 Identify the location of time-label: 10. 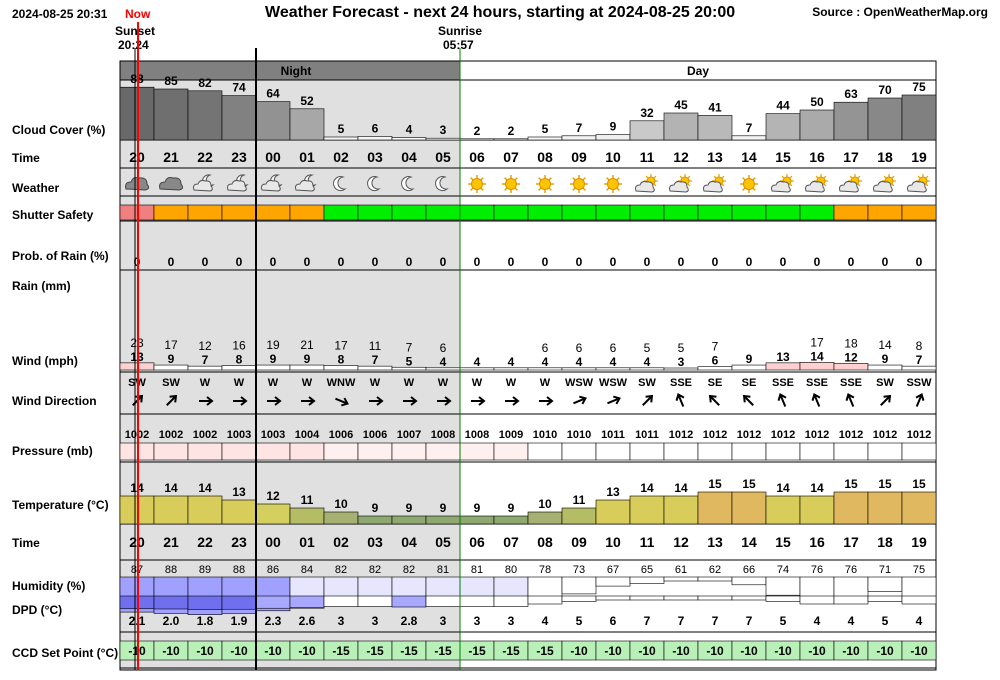
(613, 157).